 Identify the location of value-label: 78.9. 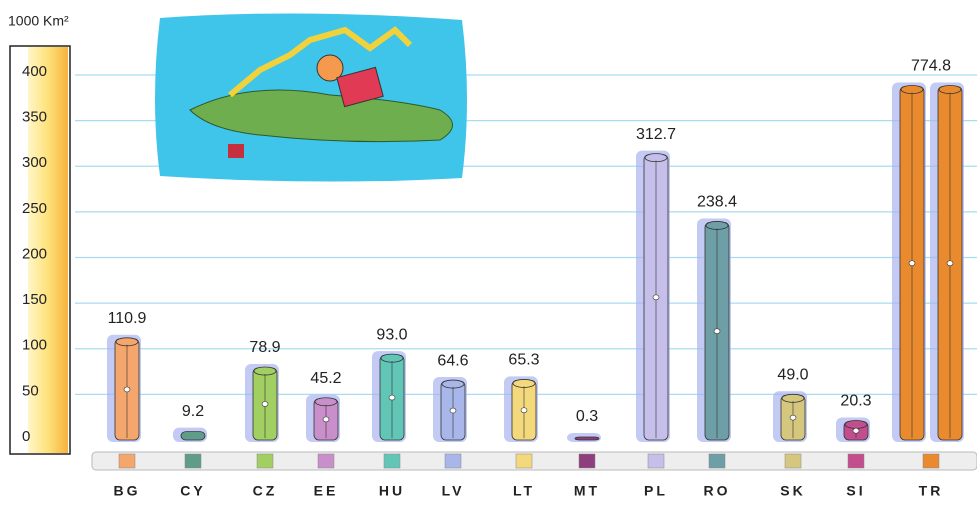
(264, 347).